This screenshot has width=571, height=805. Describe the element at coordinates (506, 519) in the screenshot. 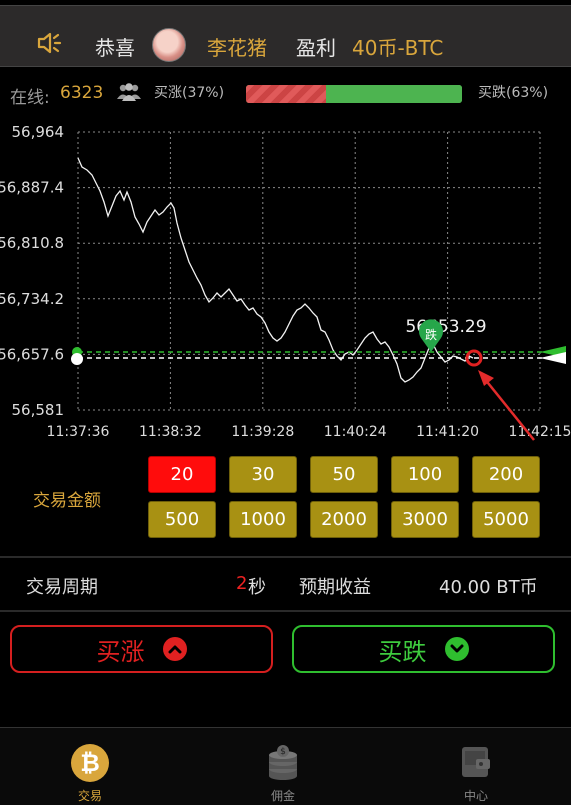

I see `amount-option-5000: 5000` at that location.